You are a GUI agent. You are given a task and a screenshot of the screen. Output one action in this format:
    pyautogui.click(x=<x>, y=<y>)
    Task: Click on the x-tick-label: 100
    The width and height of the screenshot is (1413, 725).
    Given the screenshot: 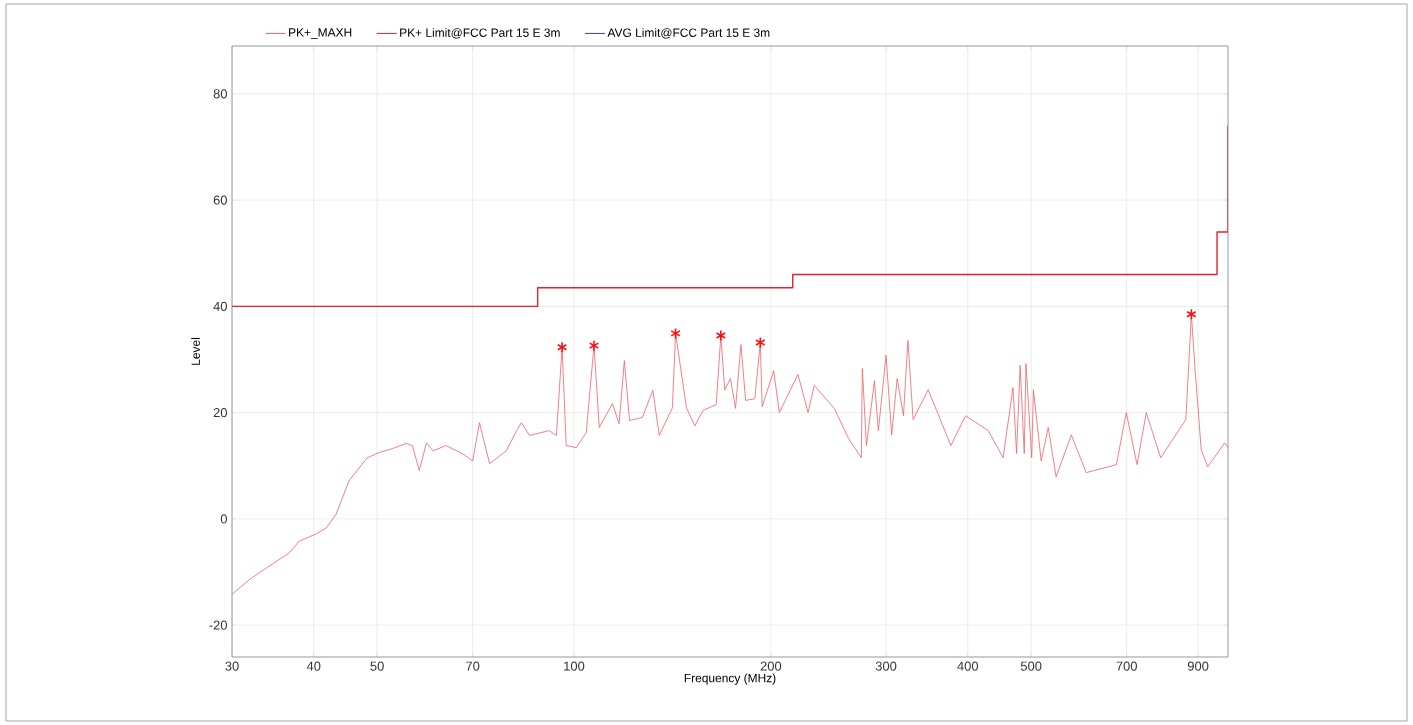 What is the action you would take?
    pyautogui.click(x=574, y=666)
    